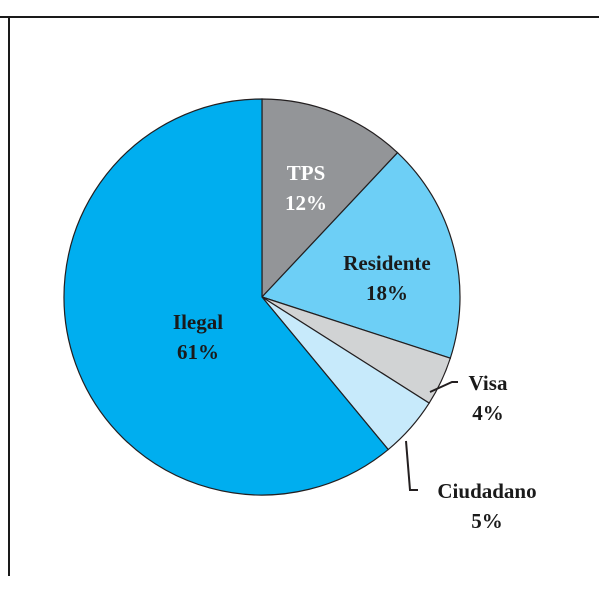 The height and width of the screenshot is (596, 599). What do you see at coordinates (411, 465) in the screenshot?
I see `leader-line-ciudadano` at bounding box center [411, 465].